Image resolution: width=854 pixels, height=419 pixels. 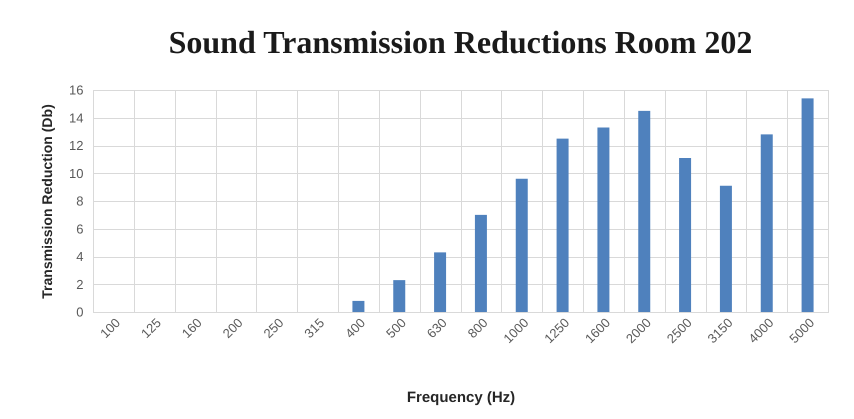 I want to click on x-tick-label: 400, so click(x=355, y=328).